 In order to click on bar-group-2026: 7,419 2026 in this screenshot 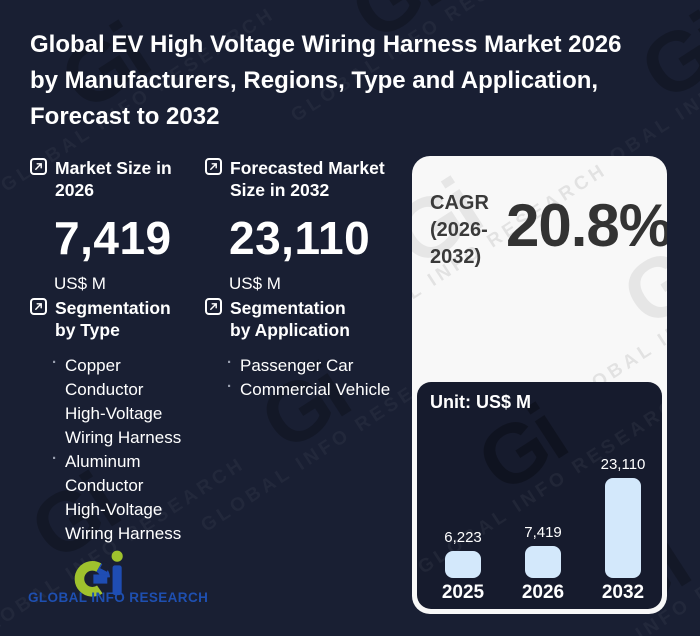, I will do `click(543, 564)`.